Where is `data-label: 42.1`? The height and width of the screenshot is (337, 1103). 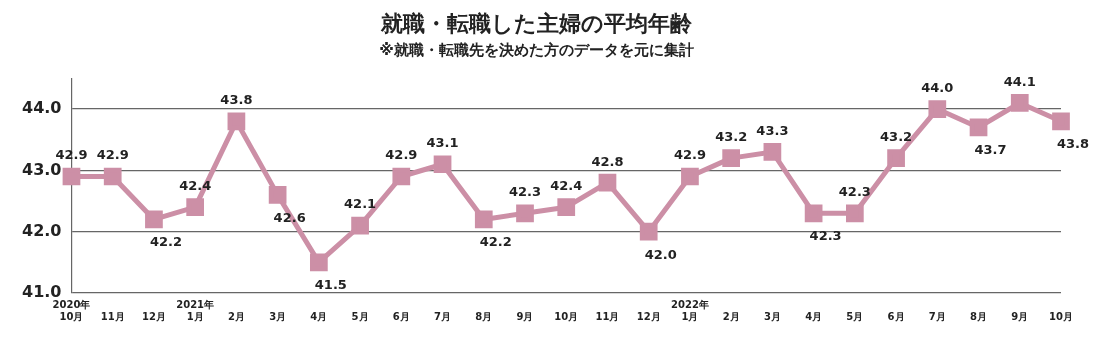
data-label: 42.1 is located at coordinates (360, 204).